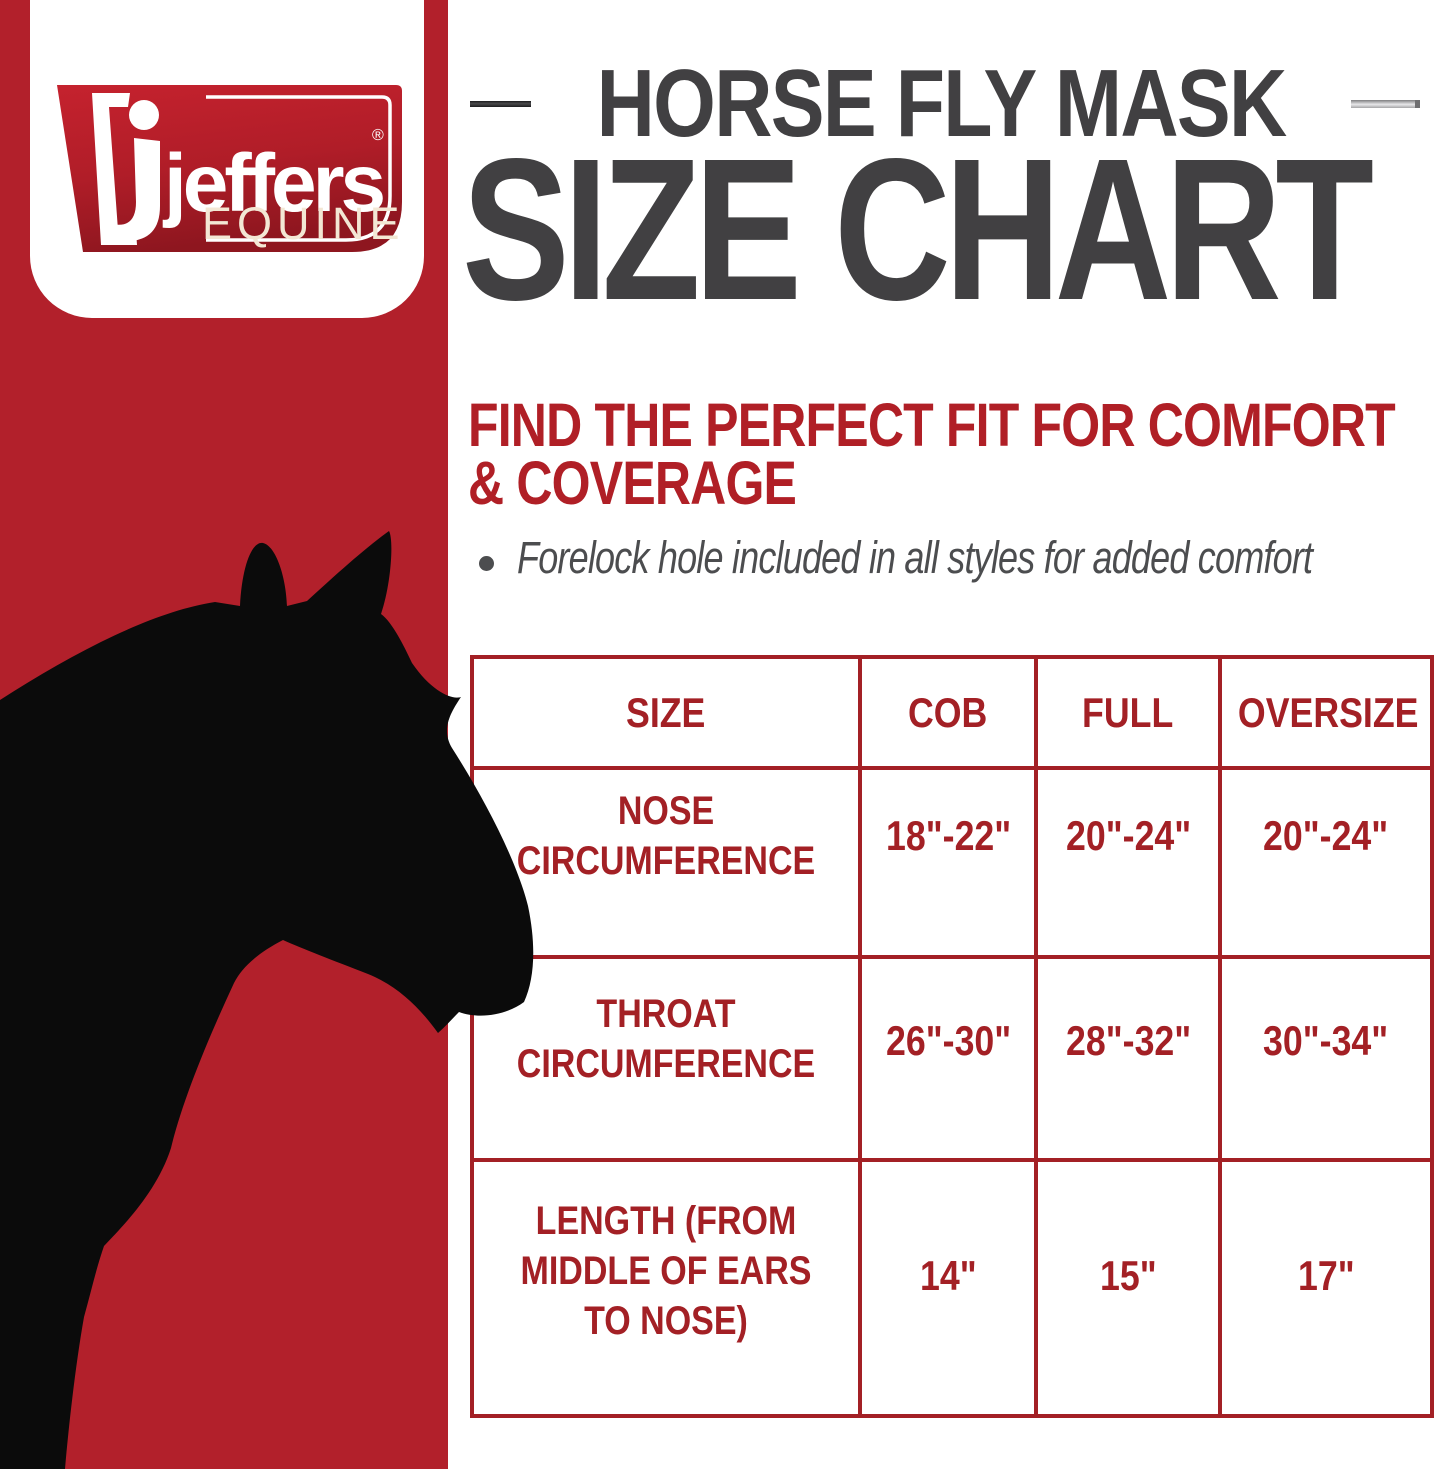 Image resolution: width=1445 pixels, height=1469 pixels. I want to click on intro-heading-line2: & COVERAGE, so click(632, 483).